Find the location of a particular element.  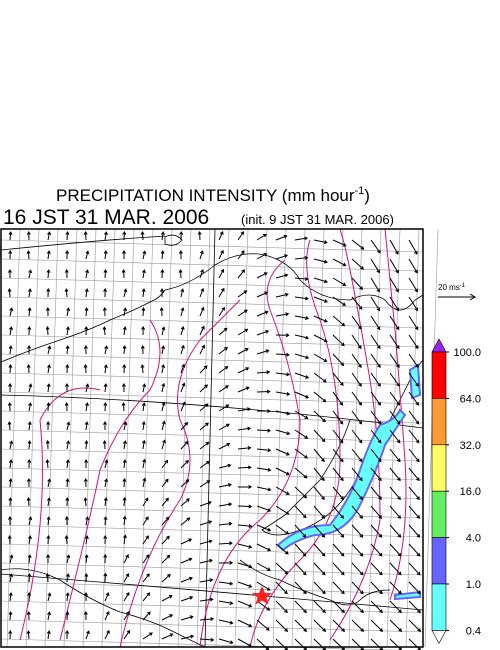

colorbar-segment is located at coordinates (439, 561).